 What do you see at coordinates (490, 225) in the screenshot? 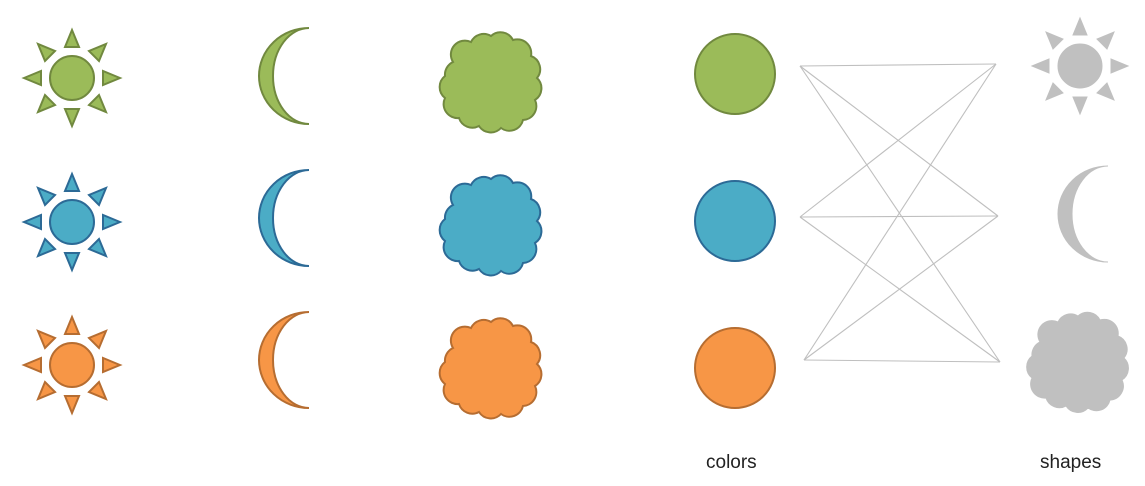
I see `blue-cloud-icon` at bounding box center [490, 225].